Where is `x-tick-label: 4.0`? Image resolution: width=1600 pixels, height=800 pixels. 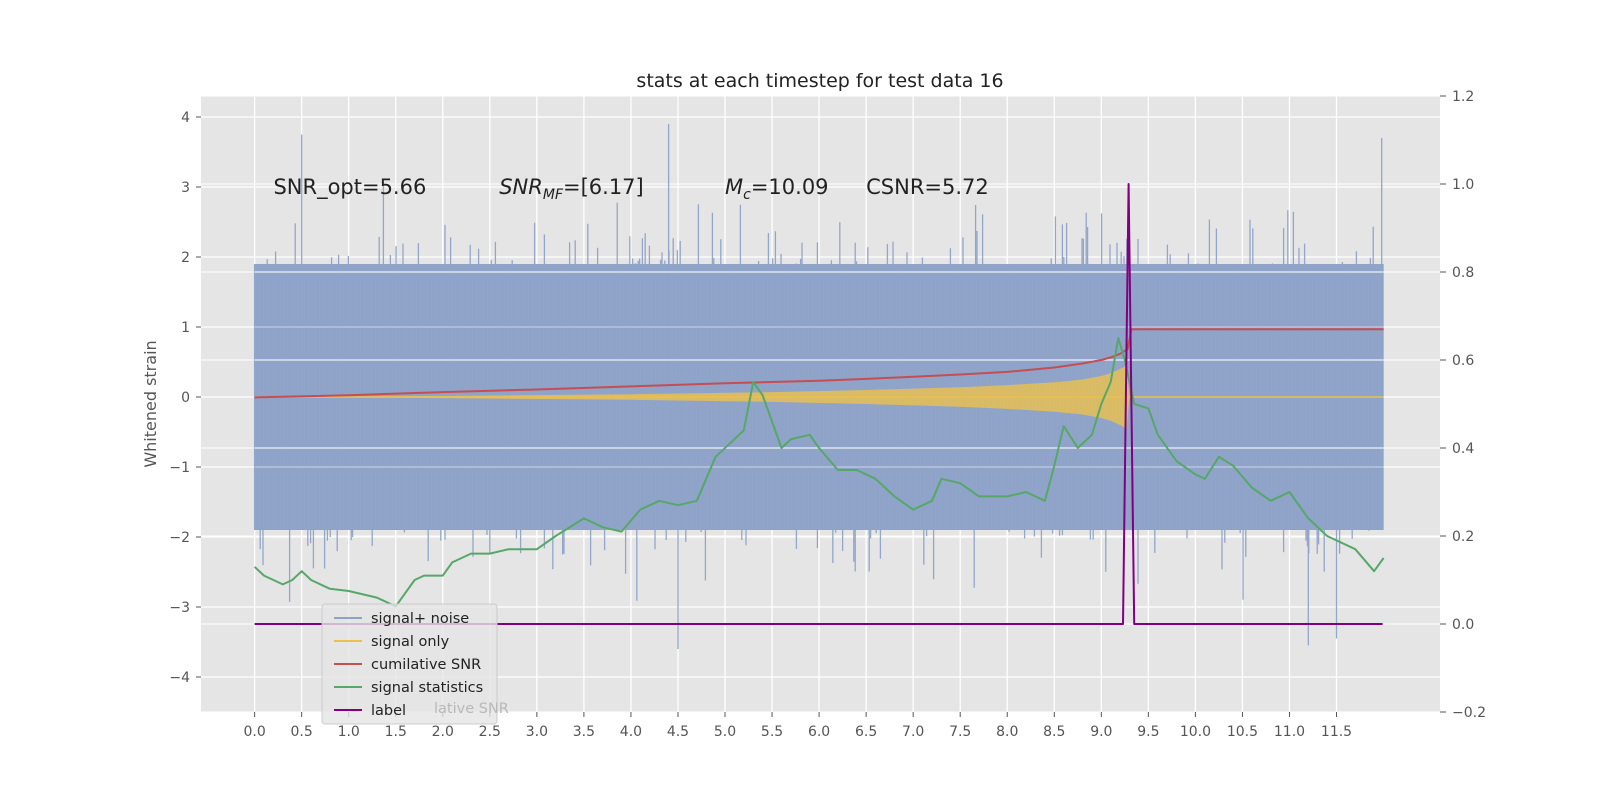
x-tick-label: 4.0 is located at coordinates (631, 732).